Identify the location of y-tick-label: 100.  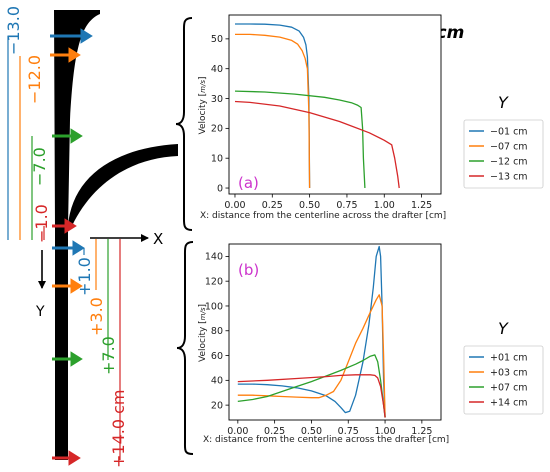
(214, 306).